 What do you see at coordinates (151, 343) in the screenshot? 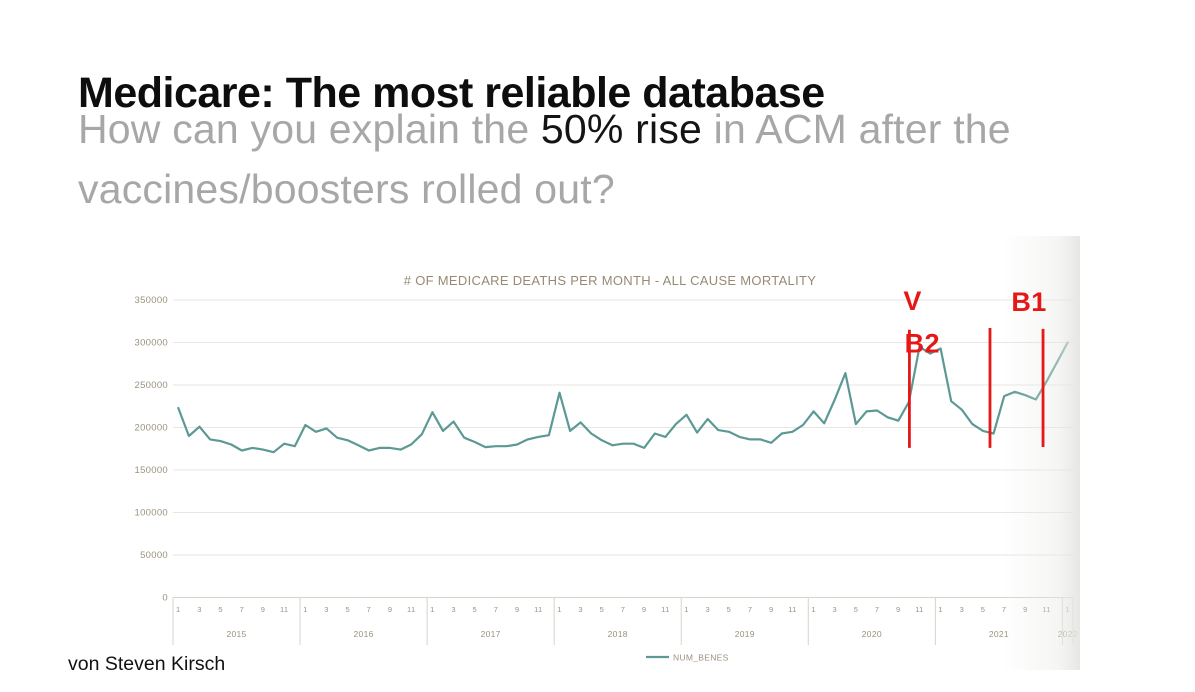
I see `svg-text: 300000` at bounding box center [151, 343].